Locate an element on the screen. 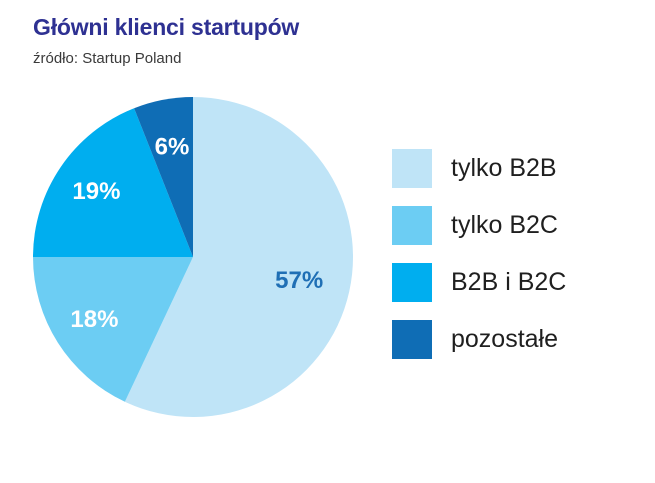 This screenshot has width=655, height=483. legend-item-pozostale: pozostałe is located at coordinates (479, 339).